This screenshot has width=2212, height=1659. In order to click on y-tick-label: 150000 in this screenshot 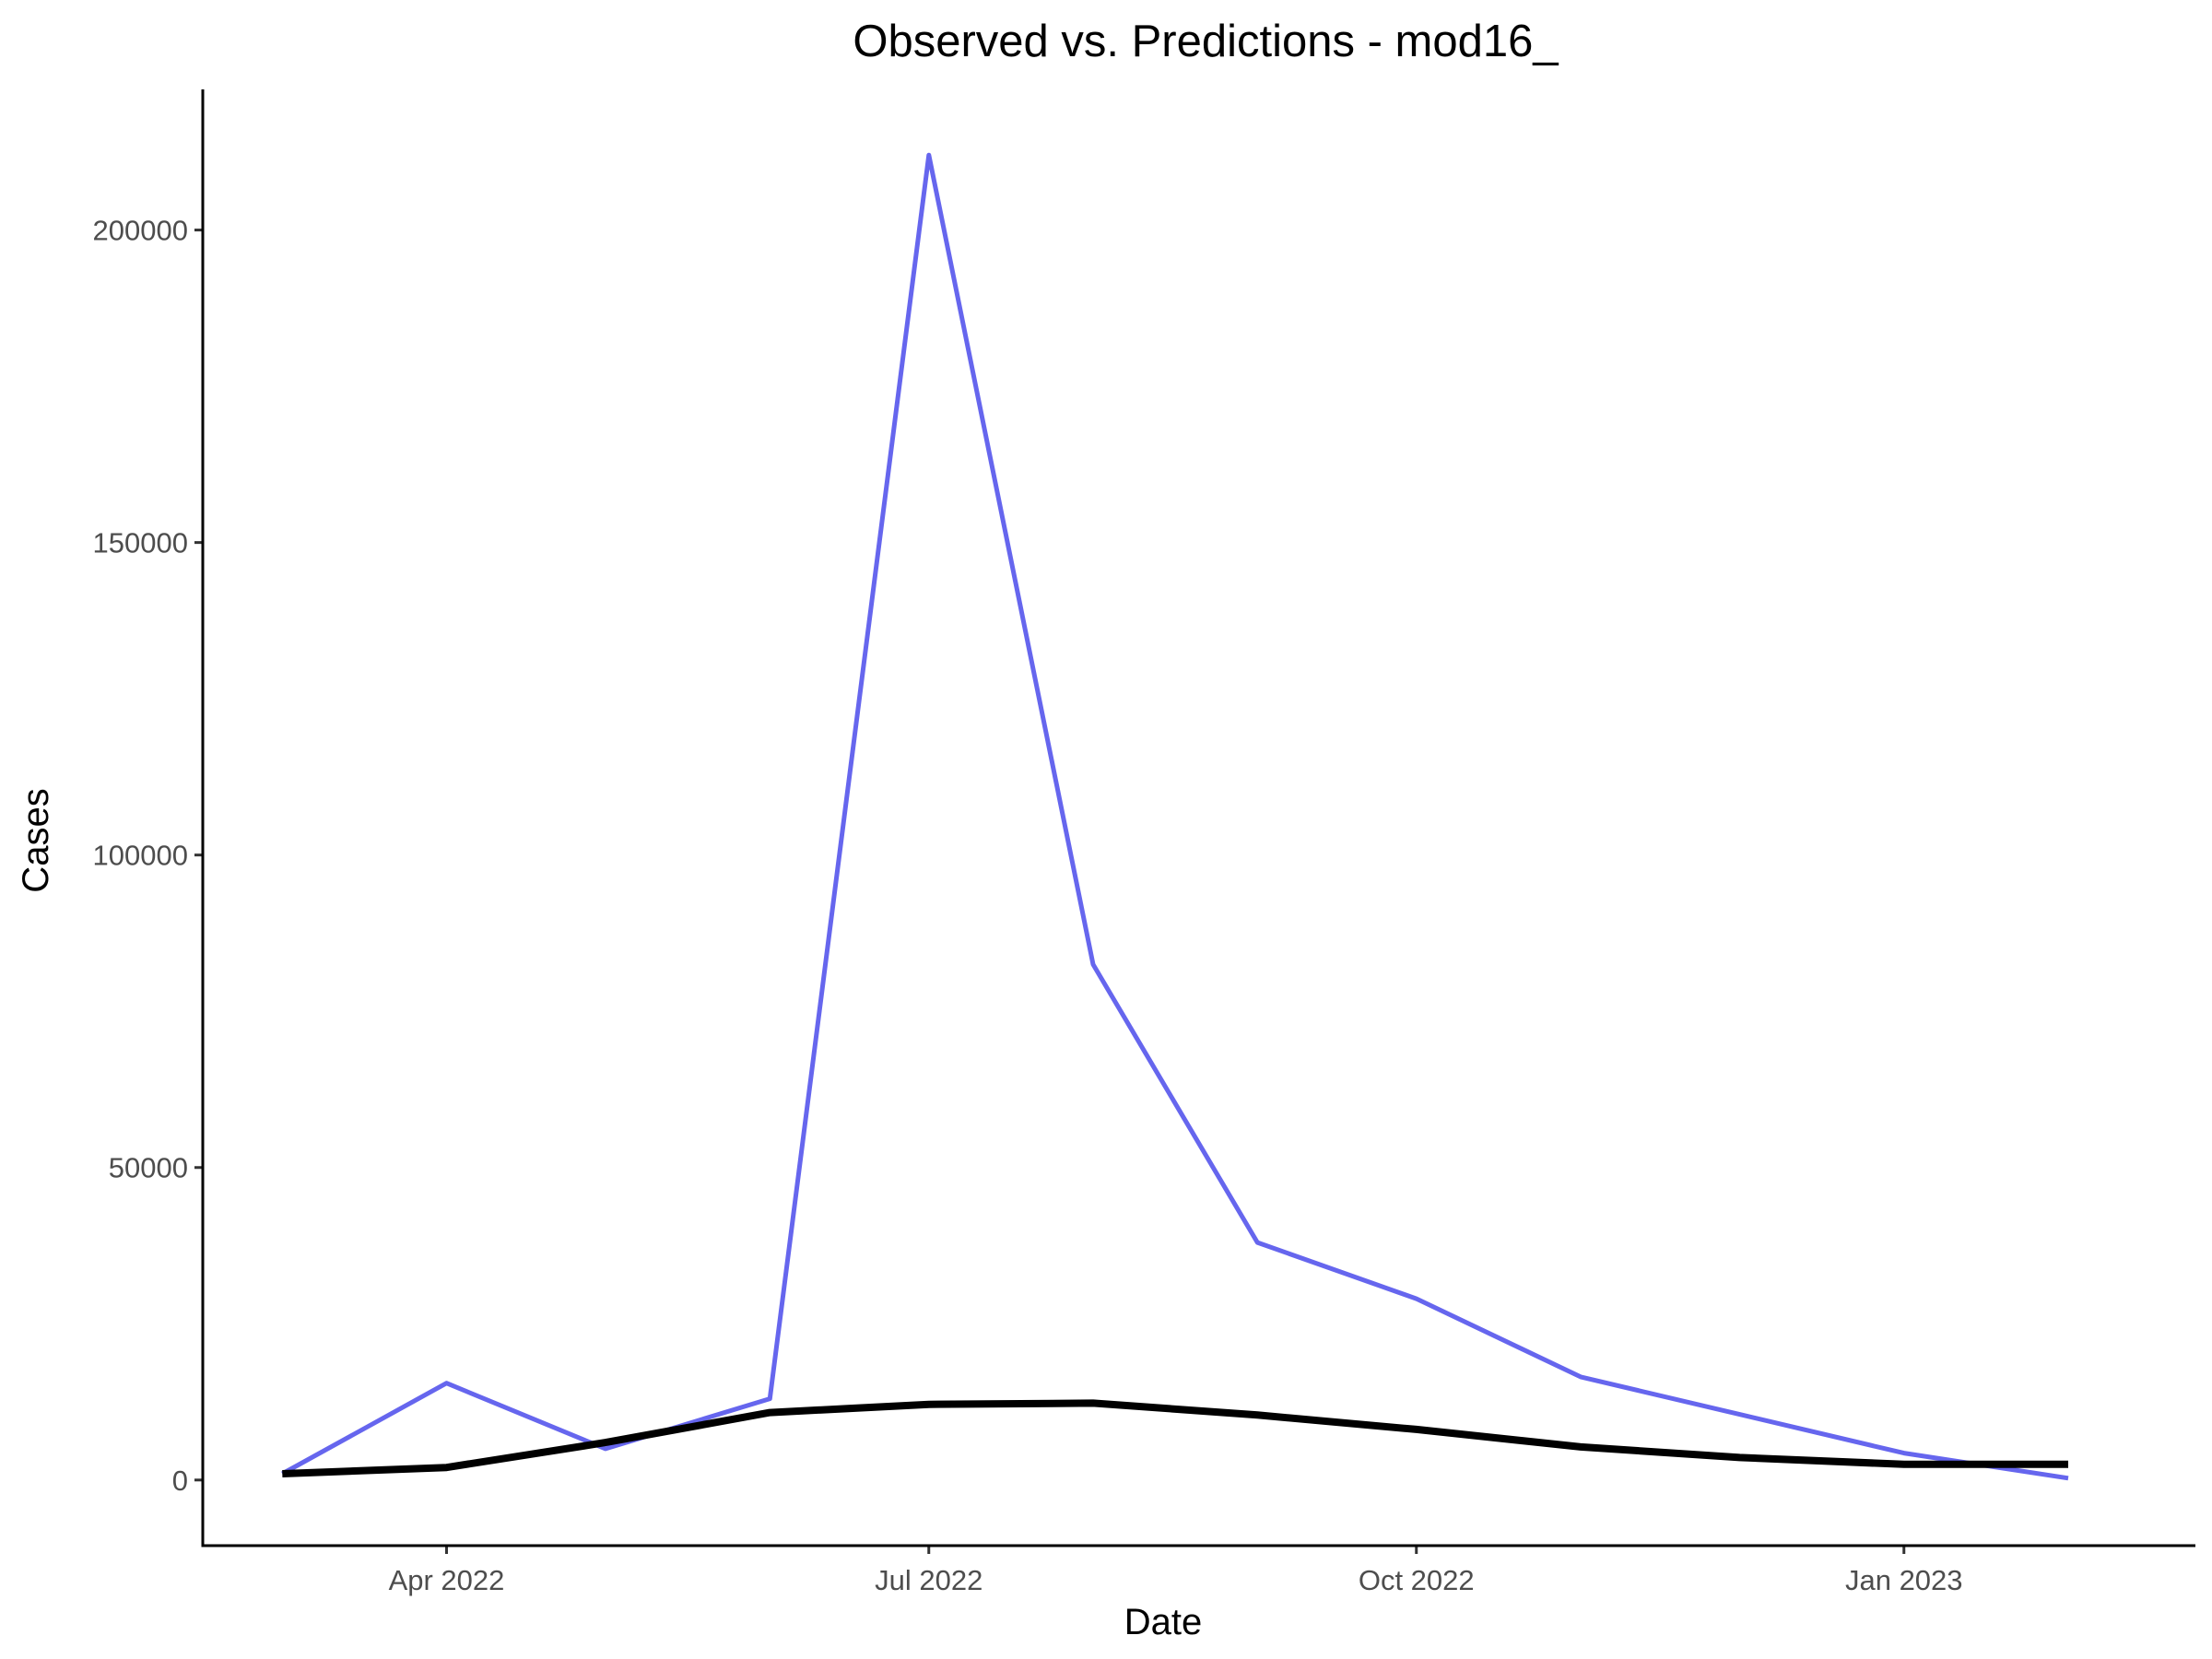, I will do `click(140, 543)`.